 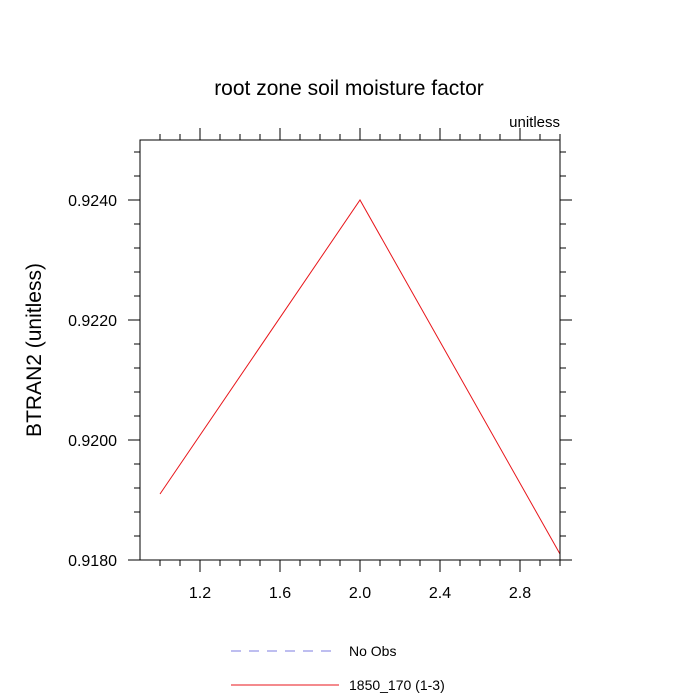 What do you see at coordinates (92, 321) in the screenshot?
I see `y-tick-label: 0.9220` at bounding box center [92, 321].